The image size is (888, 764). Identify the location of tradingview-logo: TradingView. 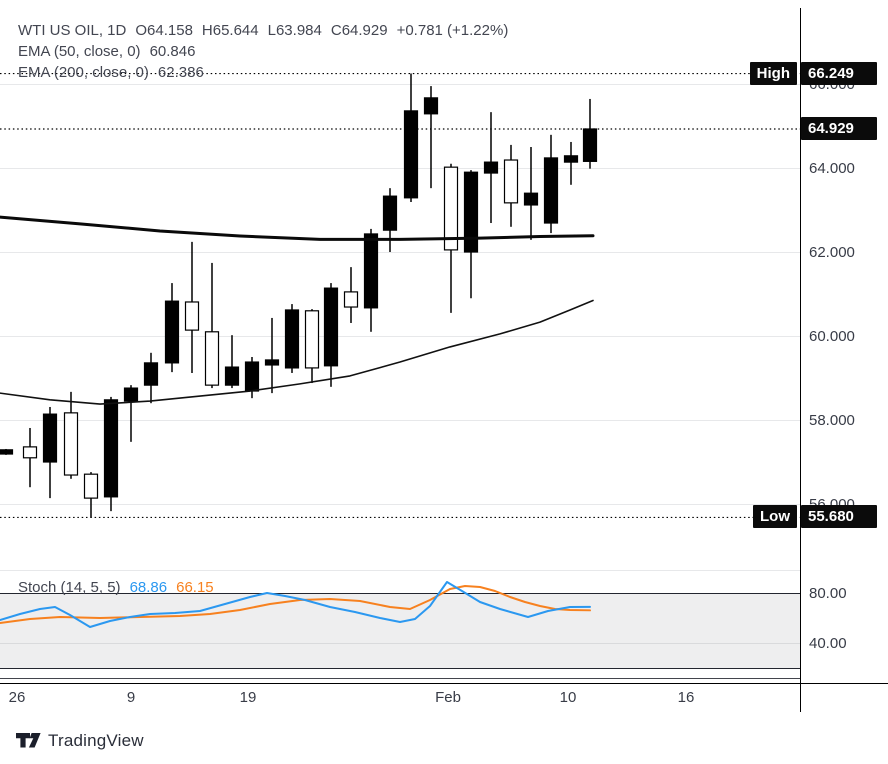
(80, 741).